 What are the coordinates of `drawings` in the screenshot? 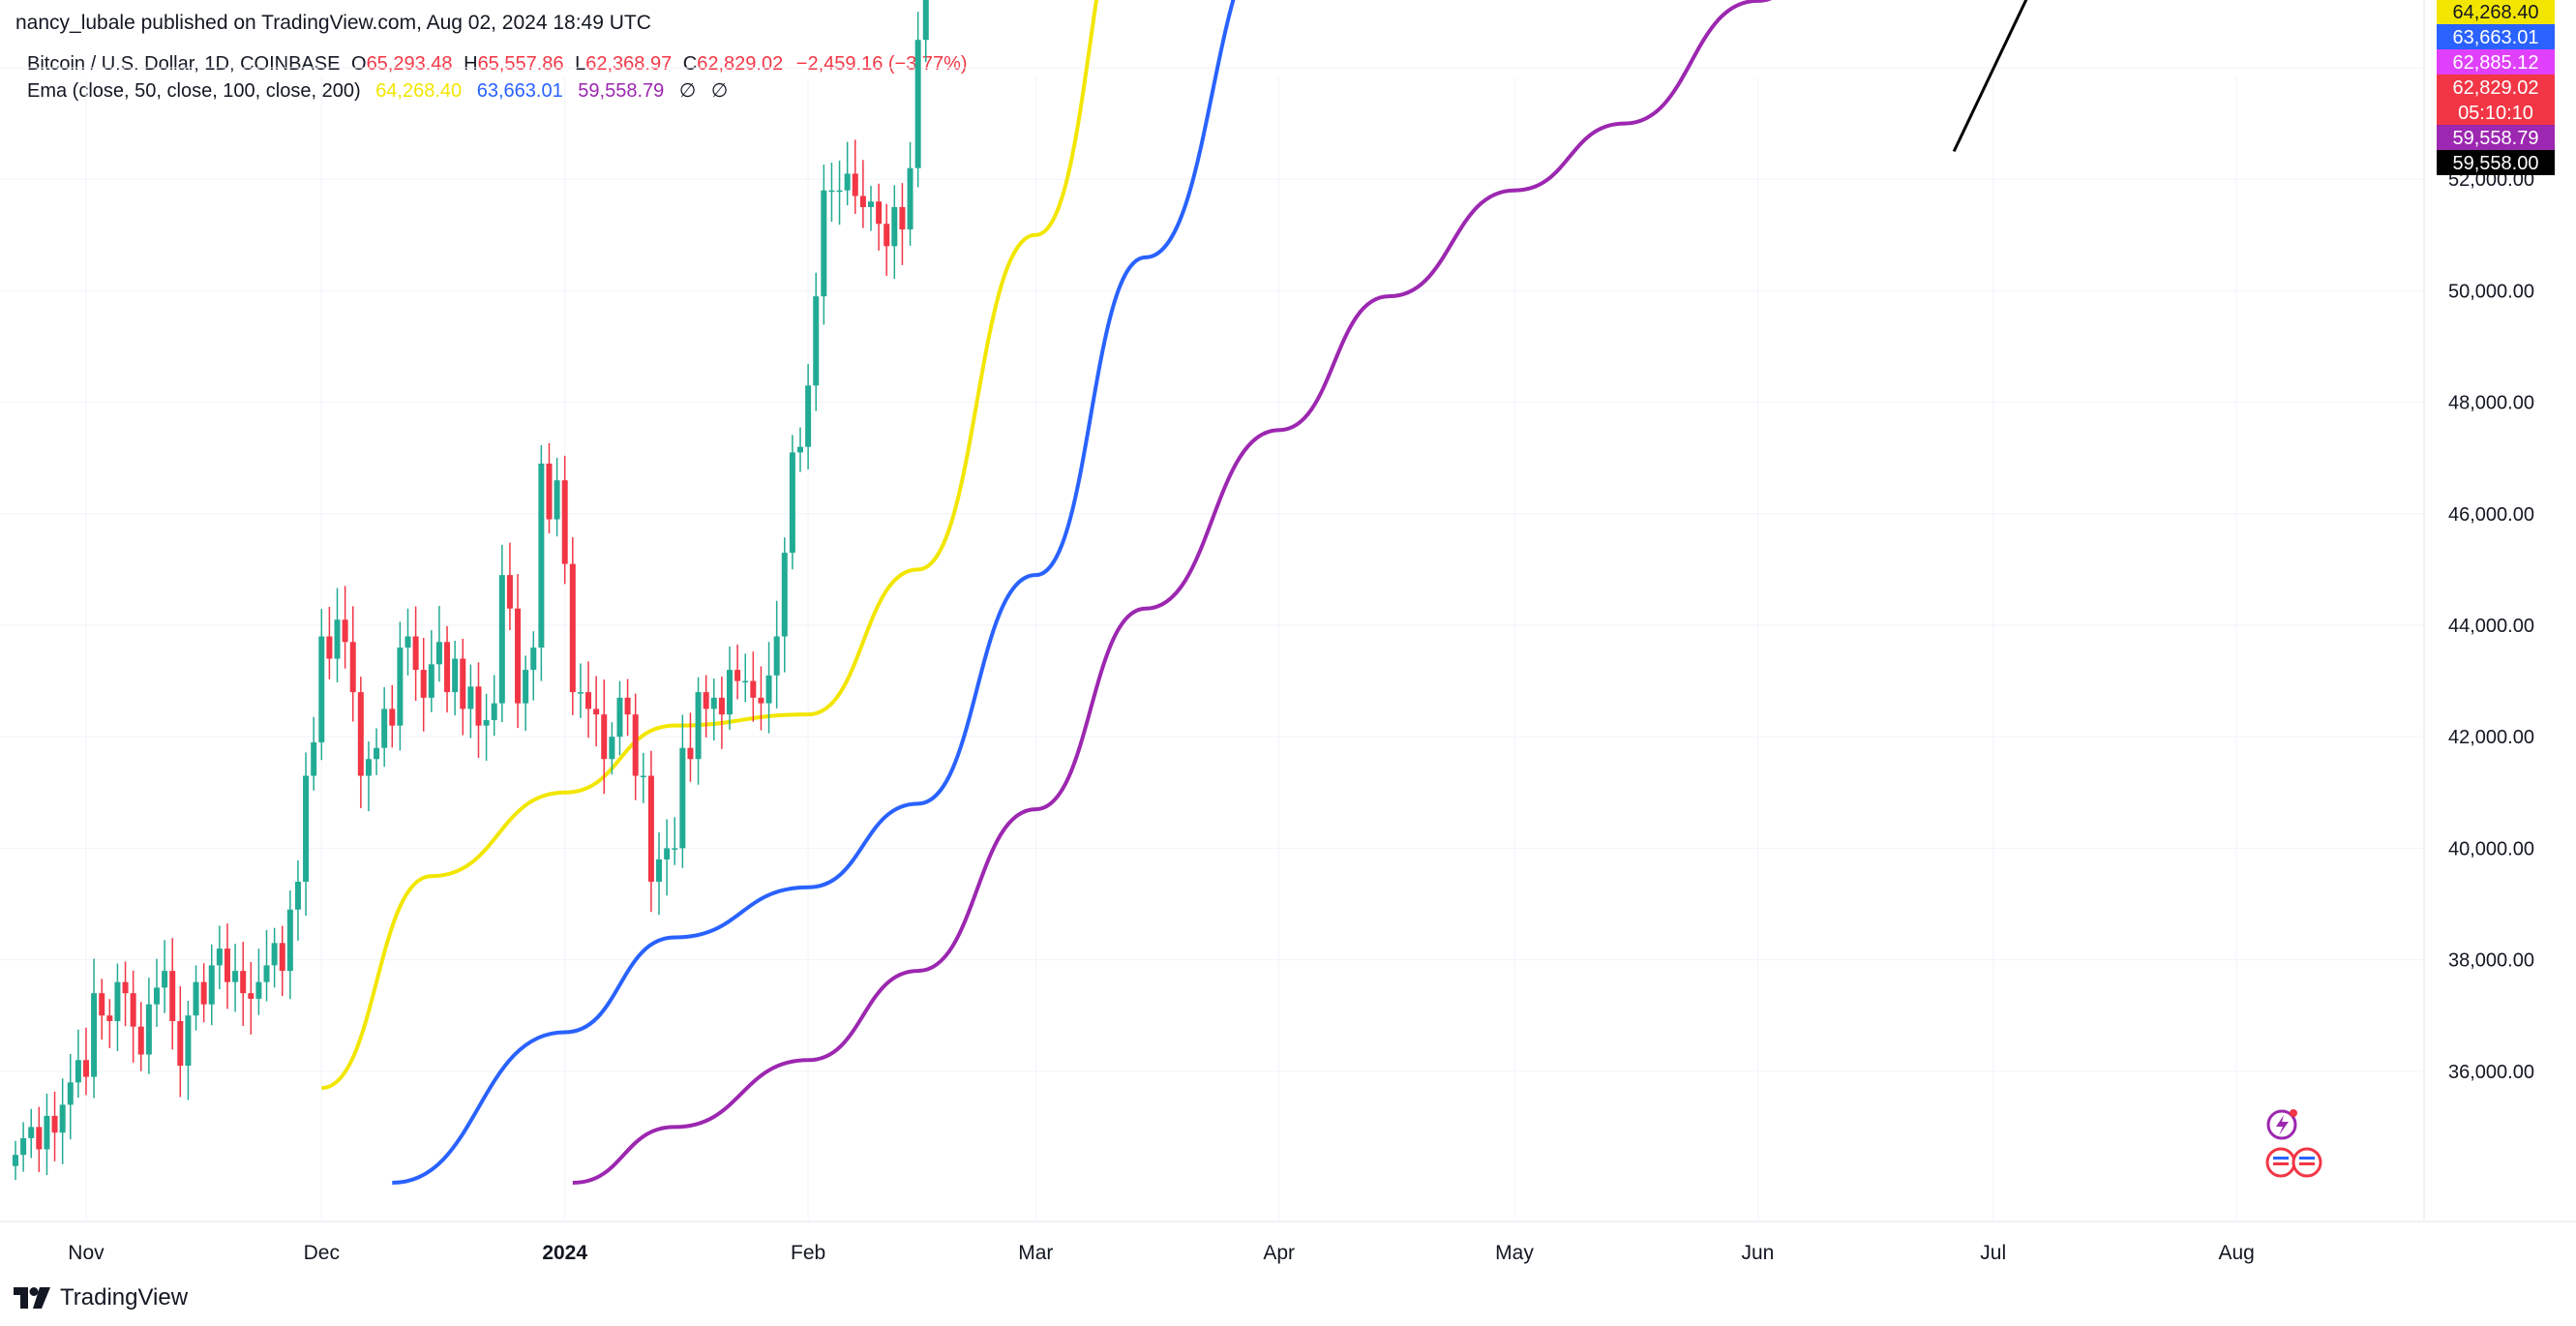 It's located at (1212, 76).